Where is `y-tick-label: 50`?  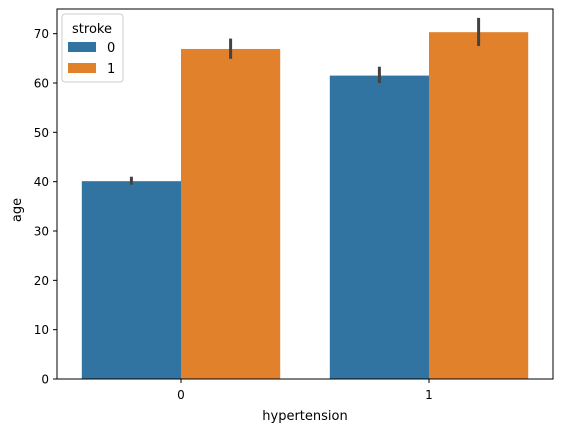 y-tick-label: 50 is located at coordinates (41, 133).